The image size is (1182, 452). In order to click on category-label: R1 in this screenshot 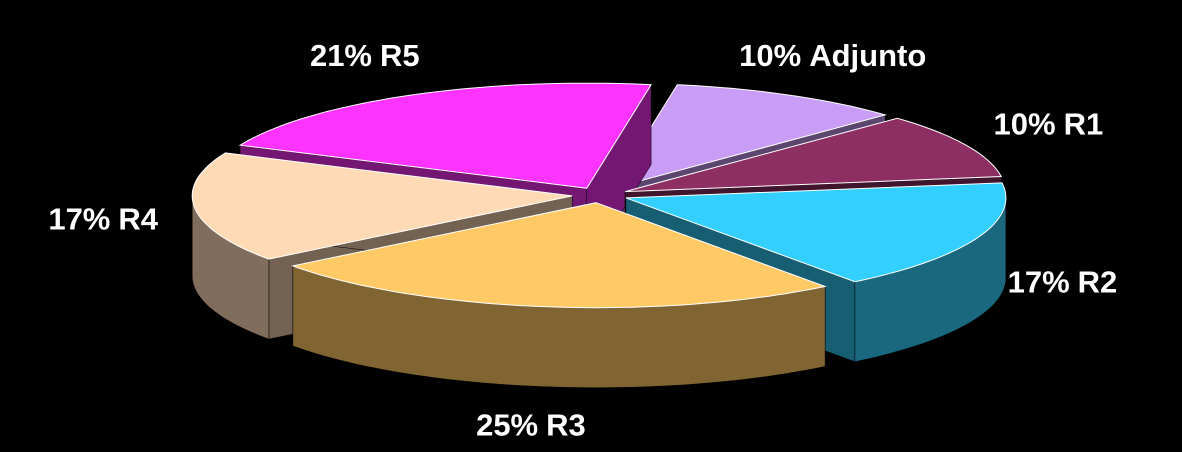, I will do `click(1084, 124)`.